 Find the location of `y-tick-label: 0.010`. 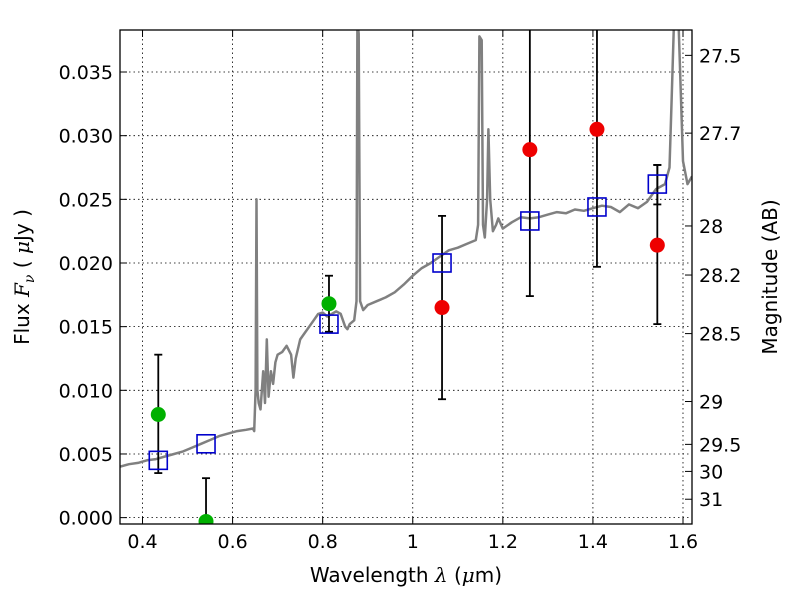

y-tick-label: 0.010 is located at coordinates (86, 391).